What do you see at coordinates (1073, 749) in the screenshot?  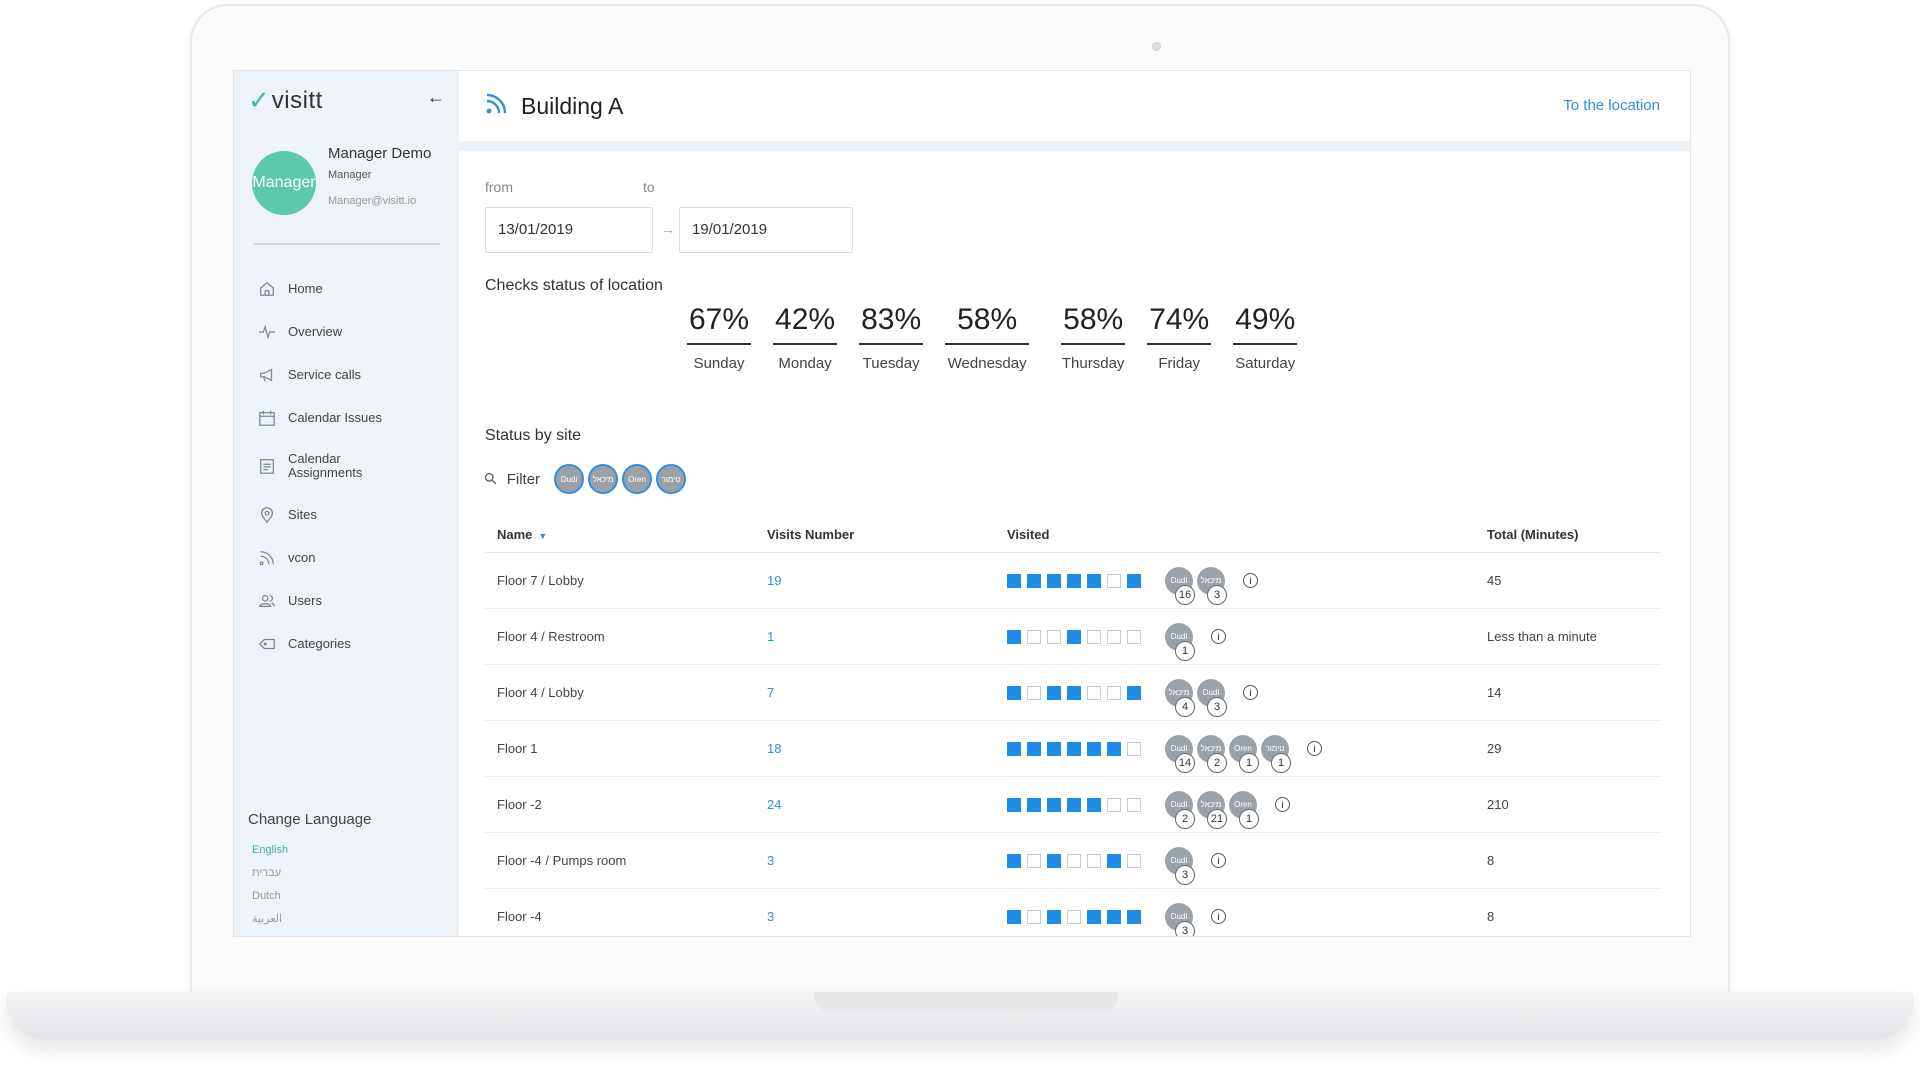 I see `table-row: Floor 1 18 Dudi 14 מיכאל 2 Oren 1 טימור 1 i 29` at bounding box center [1073, 749].